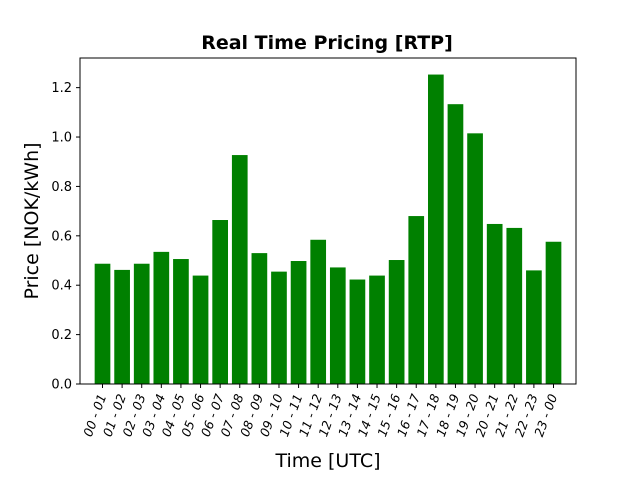 The image size is (640, 480). What do you see at coordinates (61, 88) in the screenshot?
I see `y-tick-label: 1.2` at bounding box center [61, 88].